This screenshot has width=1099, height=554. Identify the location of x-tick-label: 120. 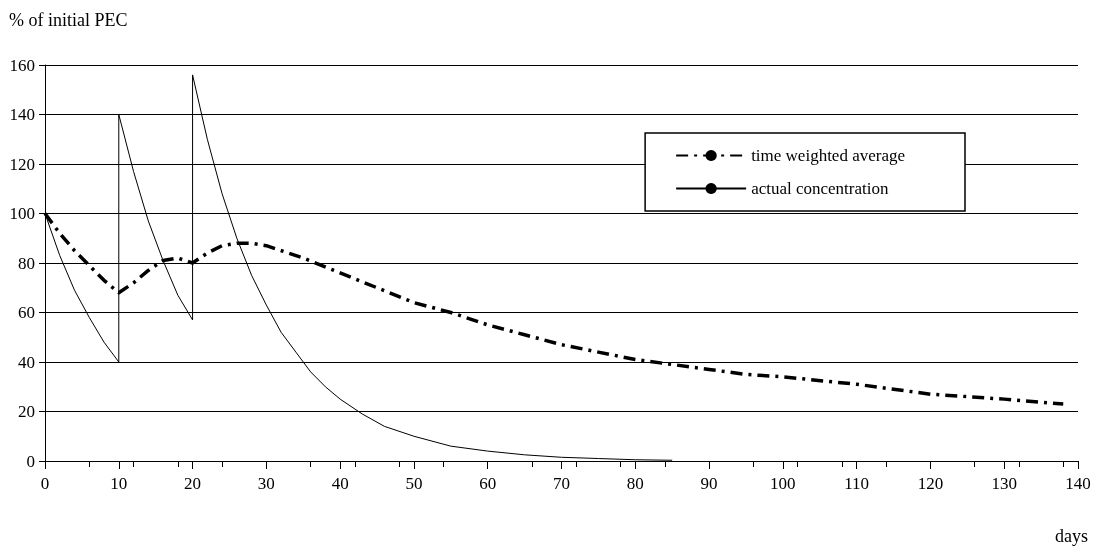
(930, 483).